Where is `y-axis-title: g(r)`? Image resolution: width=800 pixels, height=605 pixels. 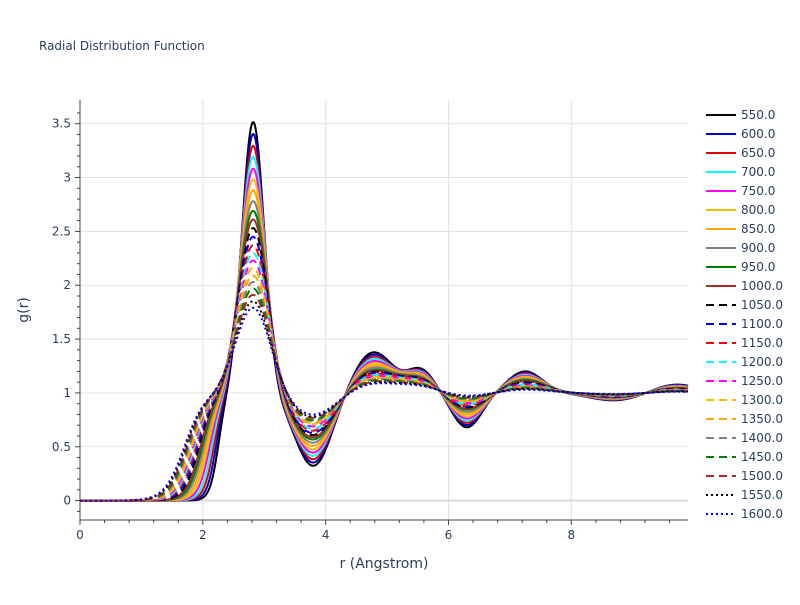 y-axis-title: g(r) is located at coordinates (24, 310).